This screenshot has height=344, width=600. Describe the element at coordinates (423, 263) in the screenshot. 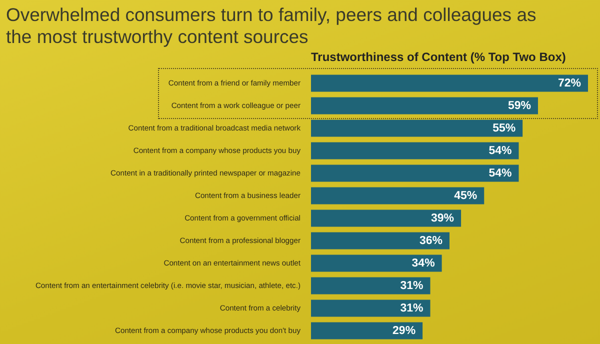

I see `data-label: 34%` at that location.